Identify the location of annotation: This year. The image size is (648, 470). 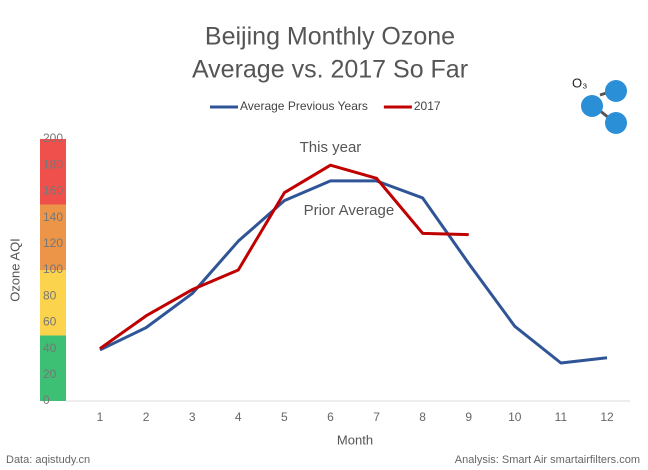
(331, 147).